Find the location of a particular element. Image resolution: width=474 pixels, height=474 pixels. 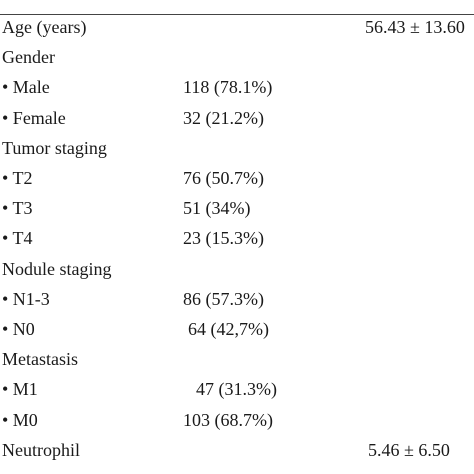

count-cell: 51 (34%) is located at coordinates (217, 208).